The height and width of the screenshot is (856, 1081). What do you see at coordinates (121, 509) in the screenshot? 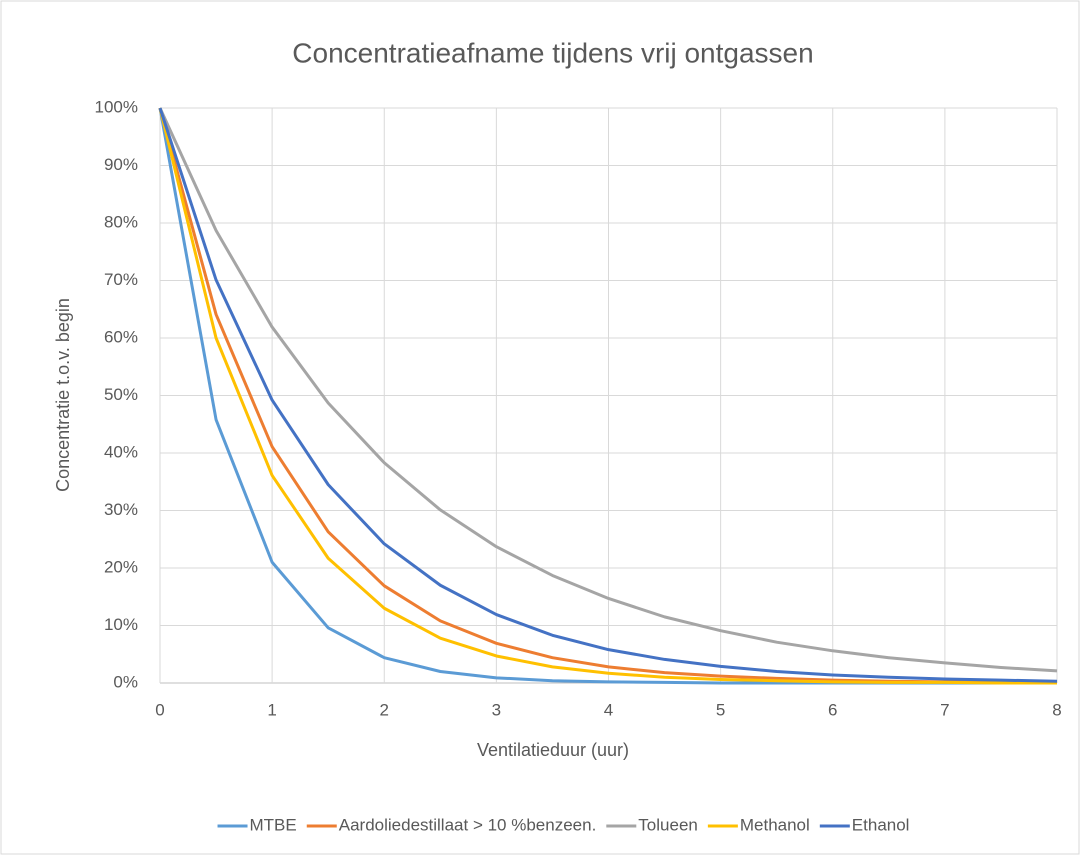
I see `y-tick-label: 30%` at bounding box center [121, 509].